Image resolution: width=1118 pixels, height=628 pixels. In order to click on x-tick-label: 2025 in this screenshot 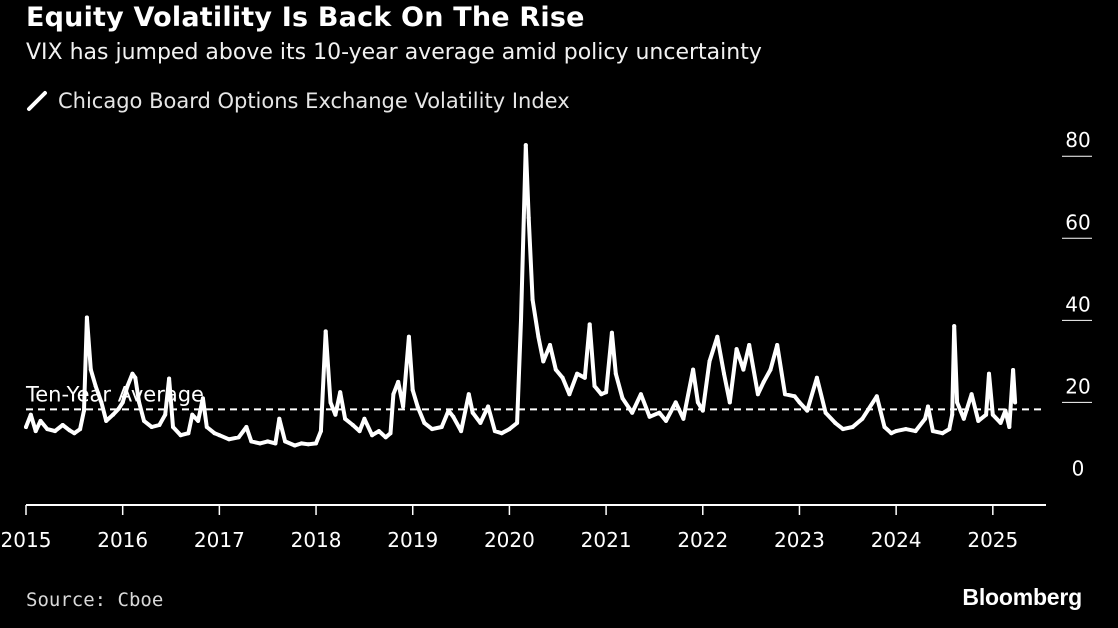, I will do `click(992, 540)`.